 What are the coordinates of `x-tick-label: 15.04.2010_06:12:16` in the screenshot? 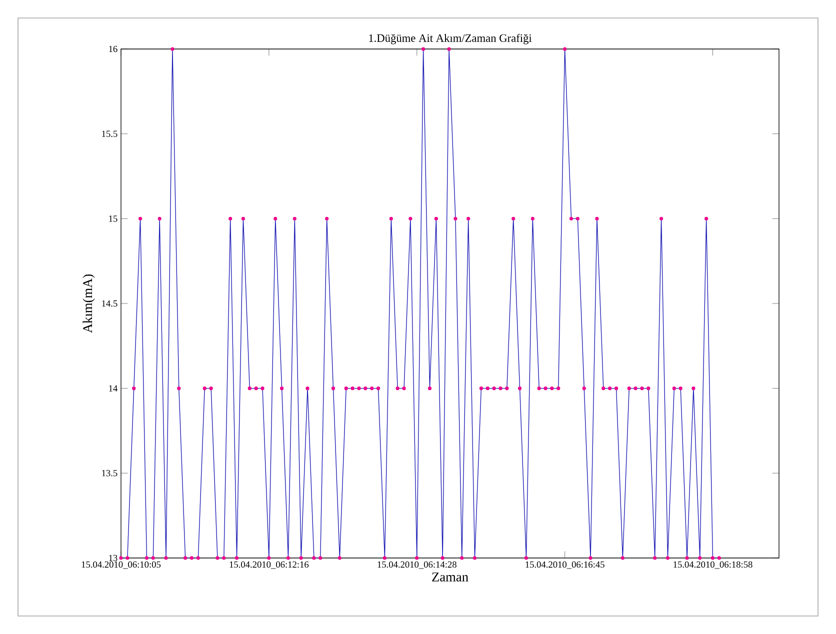 It's located at (269, 565).